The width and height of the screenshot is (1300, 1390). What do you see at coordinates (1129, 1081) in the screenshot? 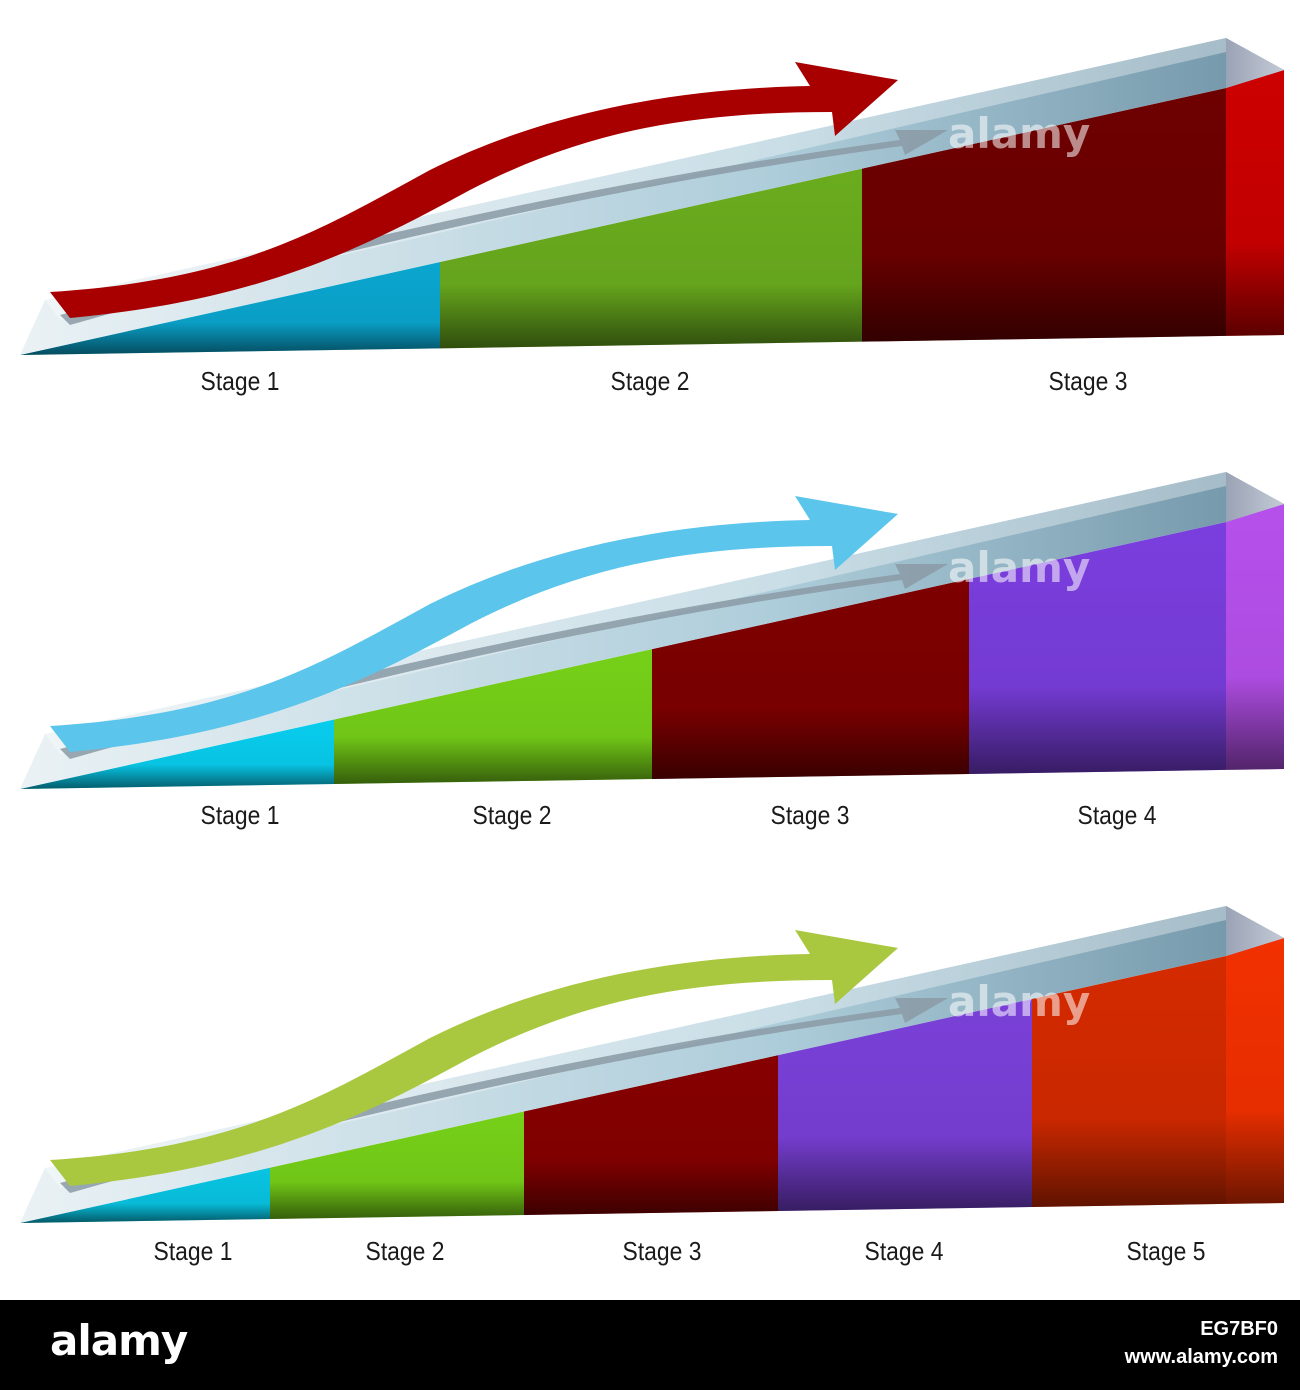
I see `segment-5-shade` at bounding box center [1129, 1081].